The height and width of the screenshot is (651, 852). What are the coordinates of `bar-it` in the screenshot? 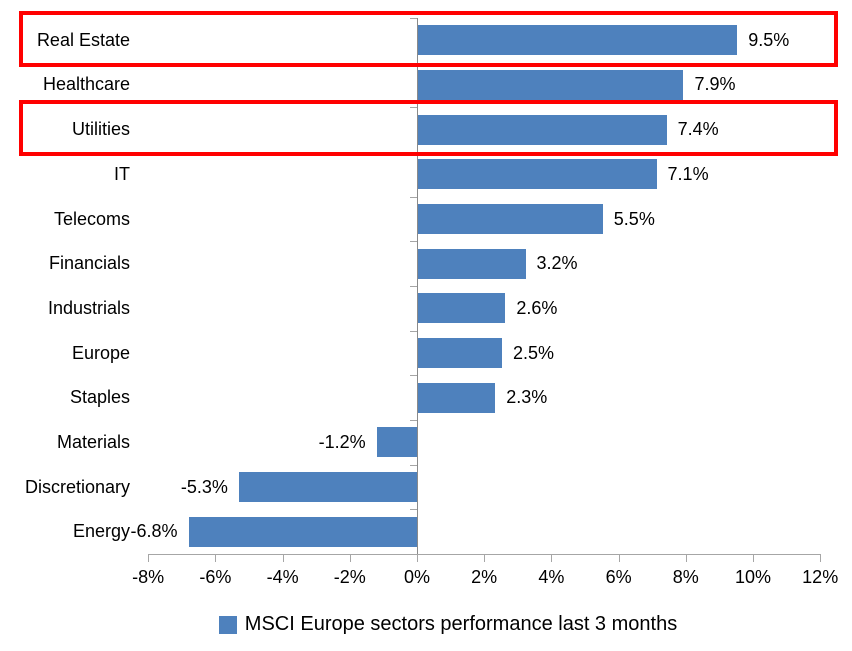 It's located at (537, 174).